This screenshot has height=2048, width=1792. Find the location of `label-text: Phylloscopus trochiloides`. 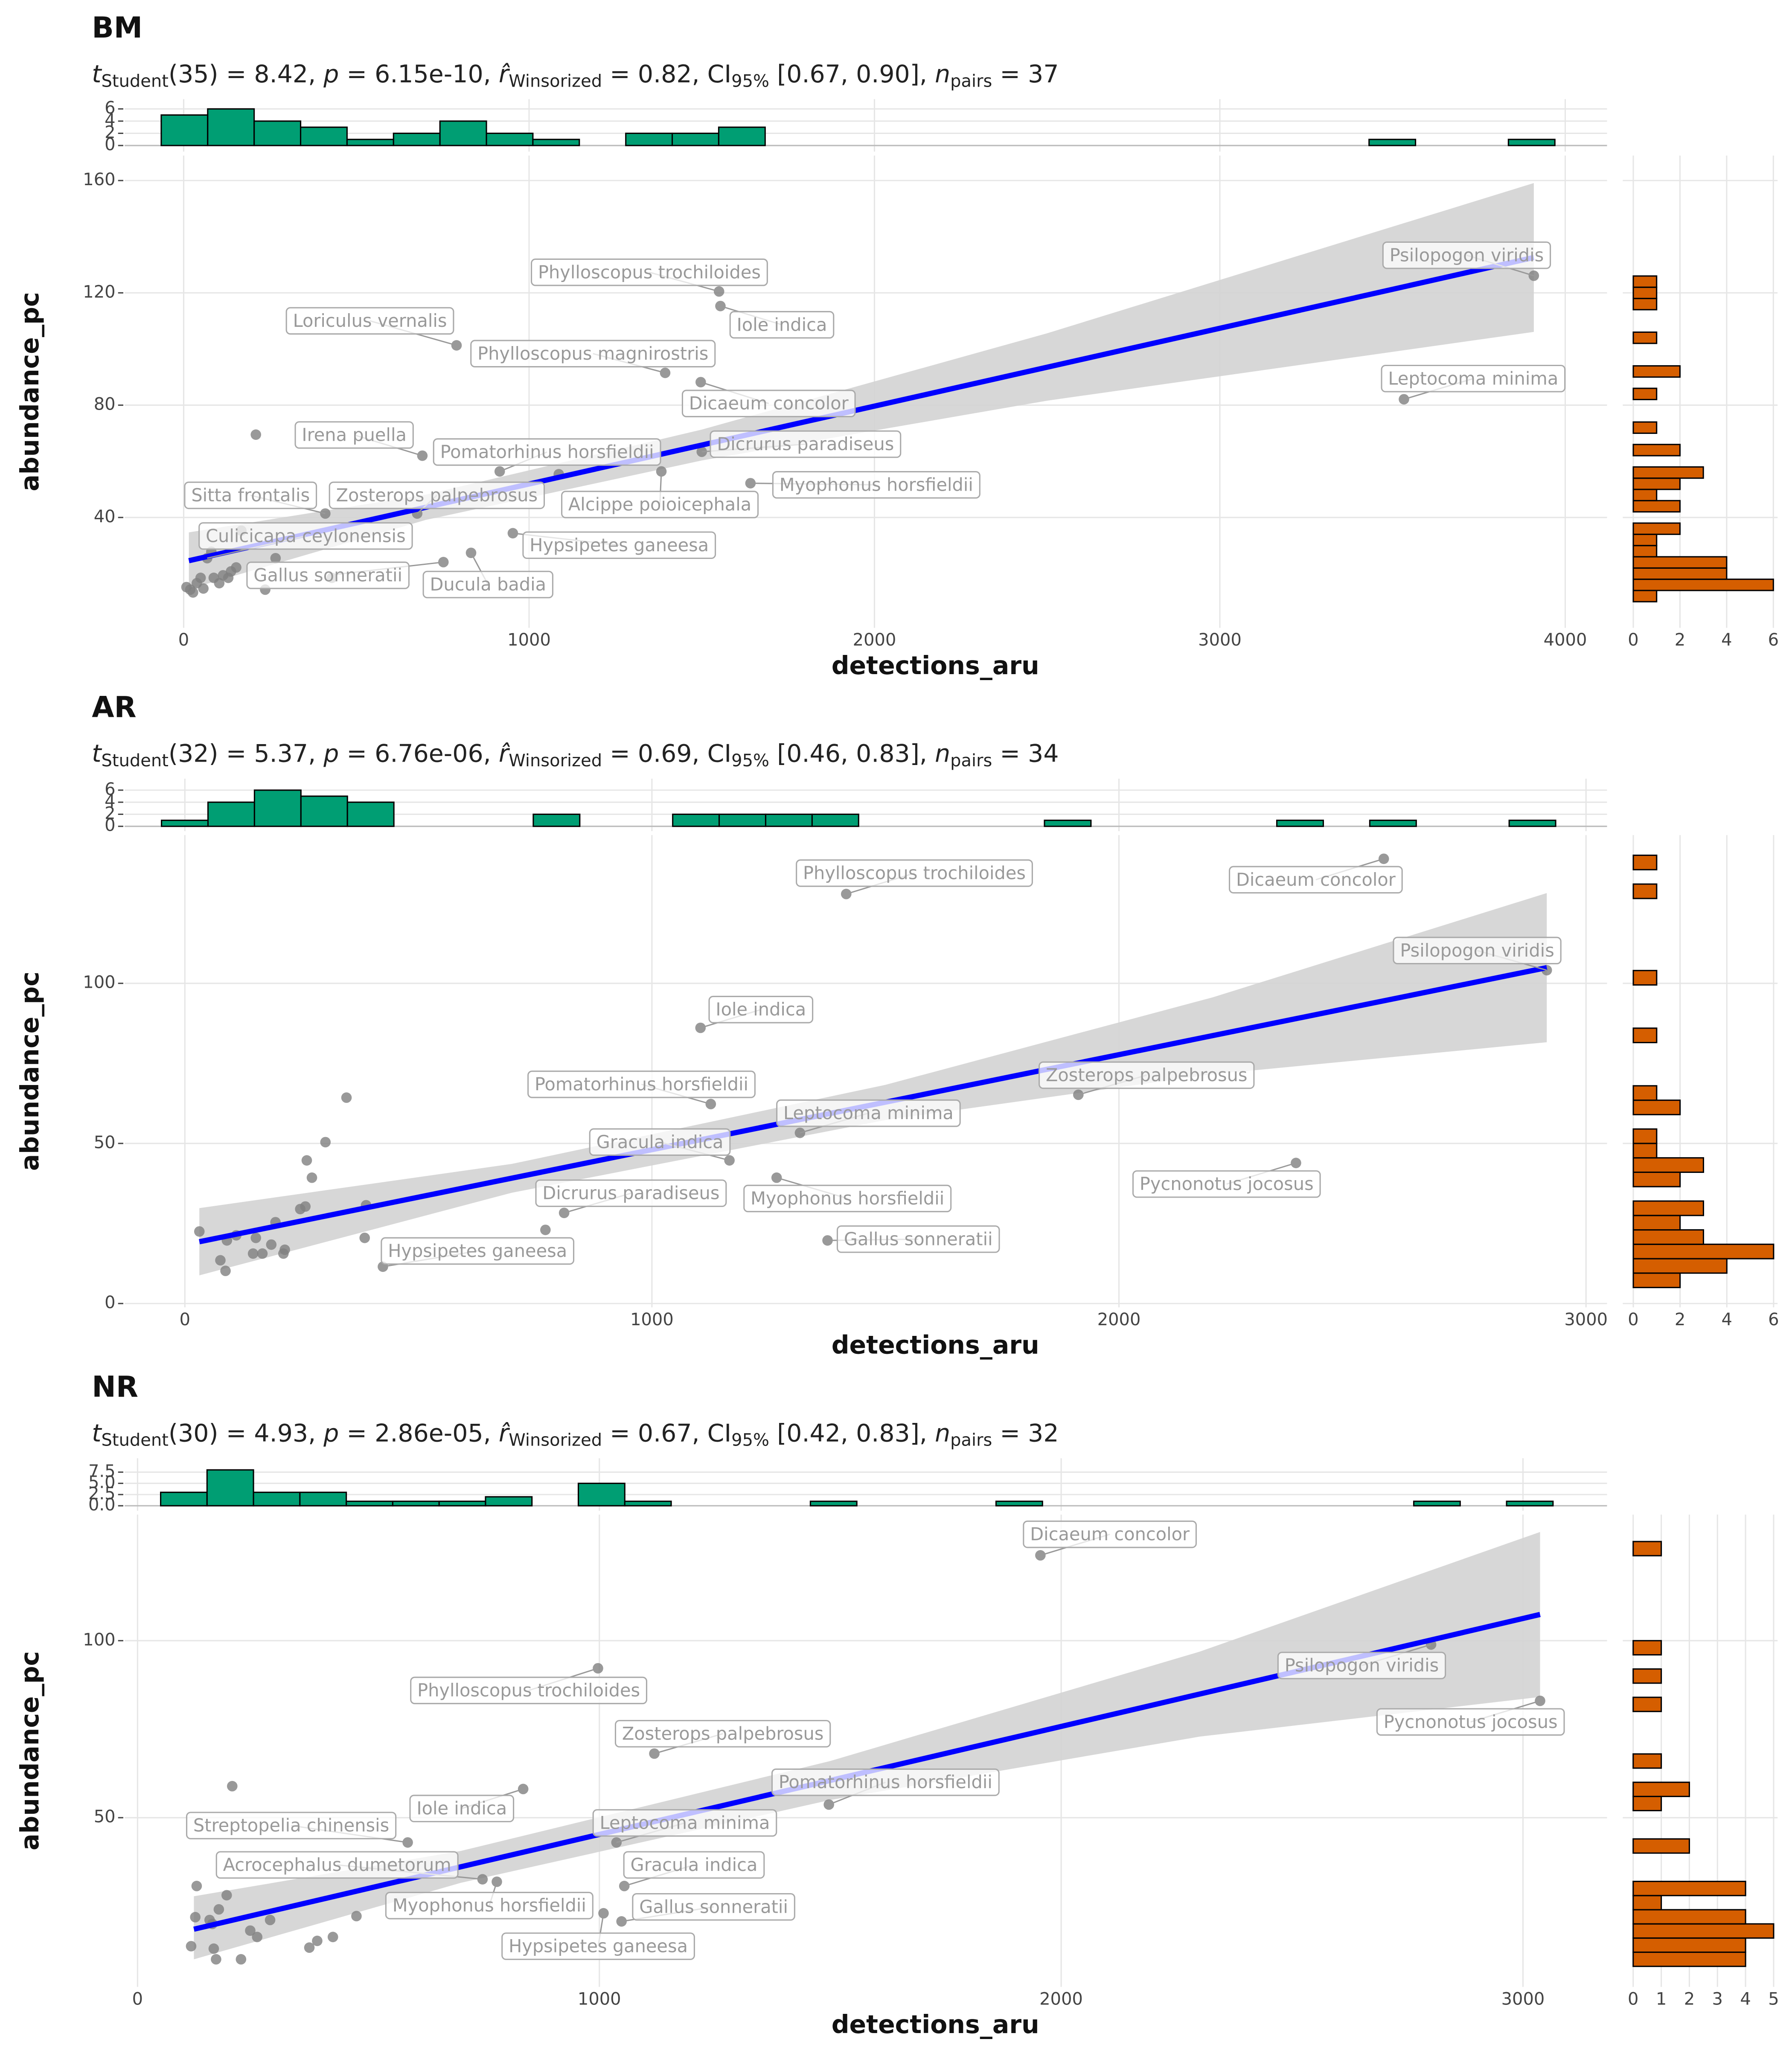

label-text: Phylloscopus trochiloides is located at coordinates (649, 272).